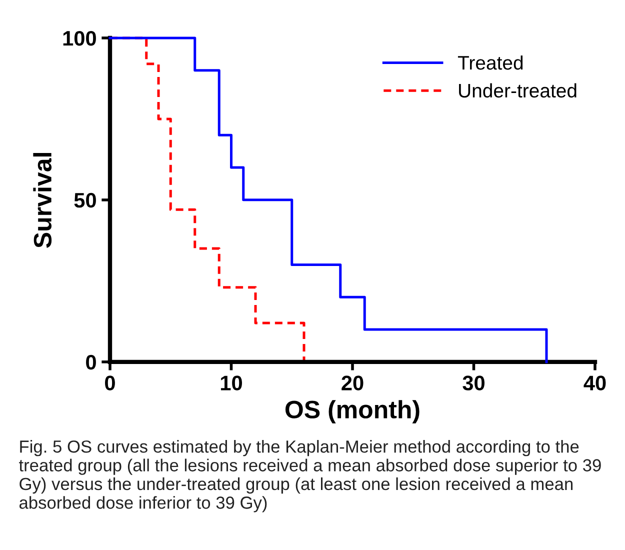  Describe the element at coordinates (110, 383) in the screenshot. I see `x-tick-label: 0` at that location.